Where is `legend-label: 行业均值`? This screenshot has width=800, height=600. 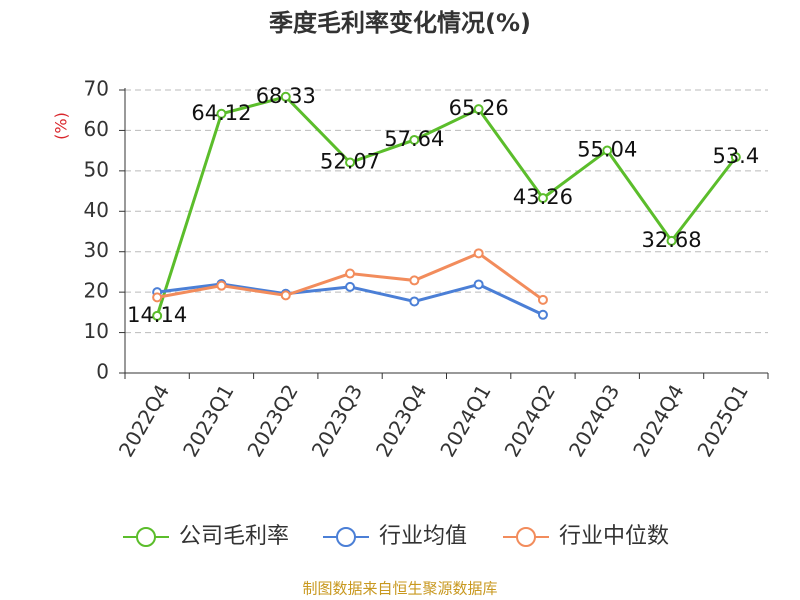
legend-label: 行业均值 is located at coordinates (423, 536).